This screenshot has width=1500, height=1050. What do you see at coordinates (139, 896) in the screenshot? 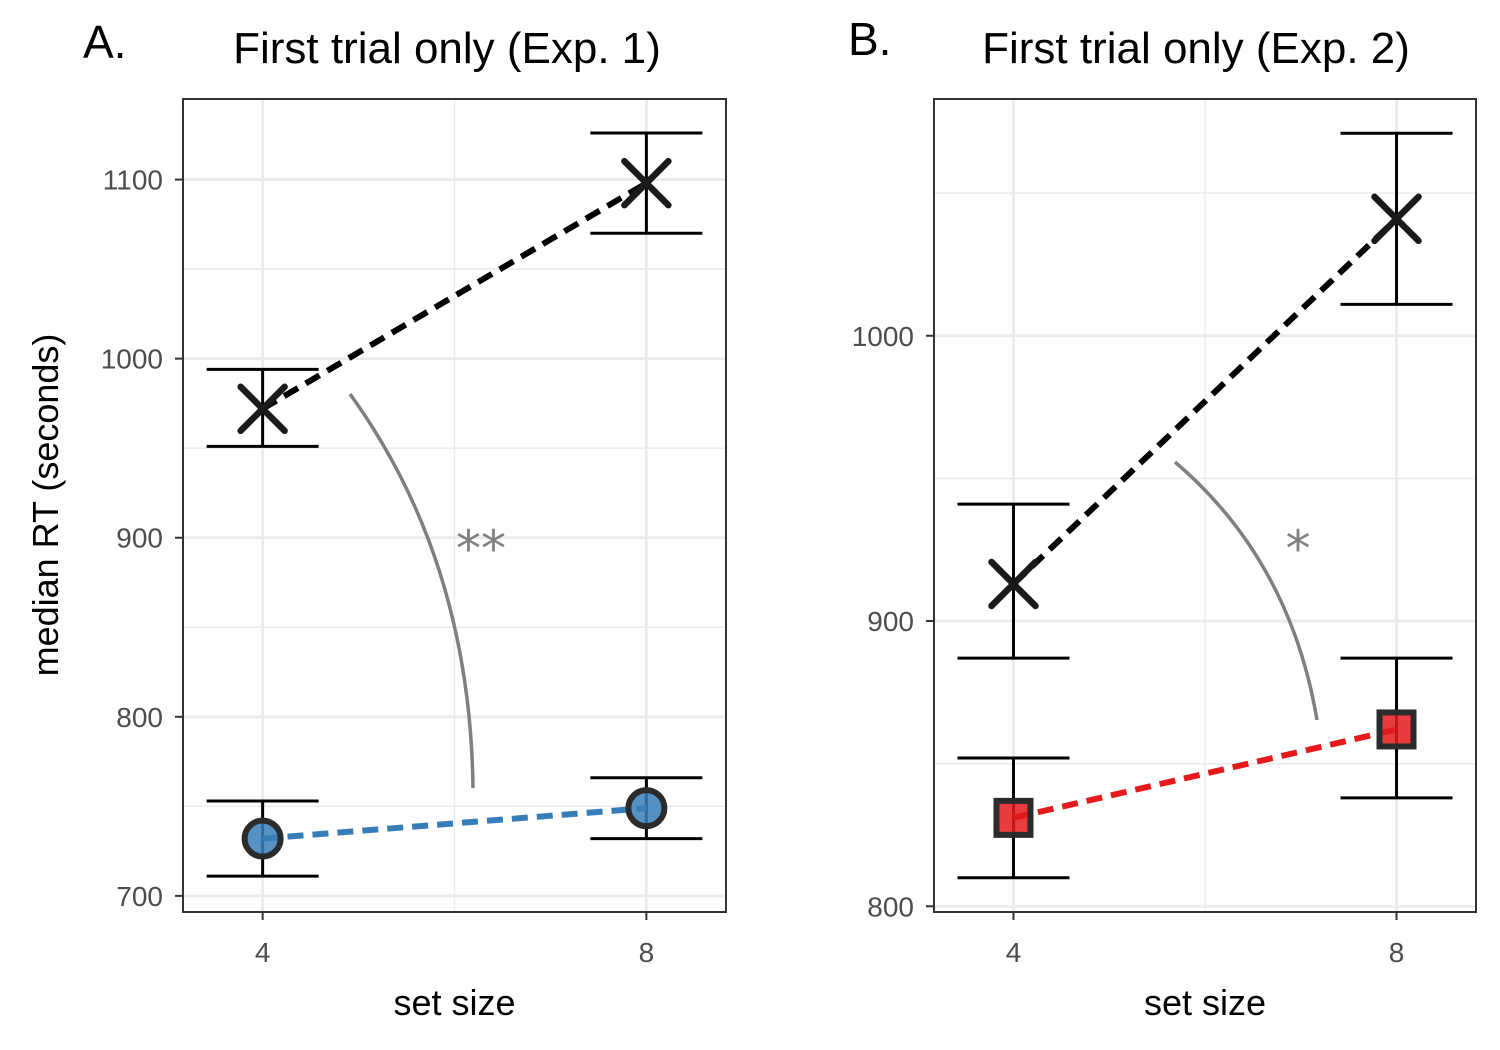
I see `y-tick-label: 700` at bounding box center [139, 896].